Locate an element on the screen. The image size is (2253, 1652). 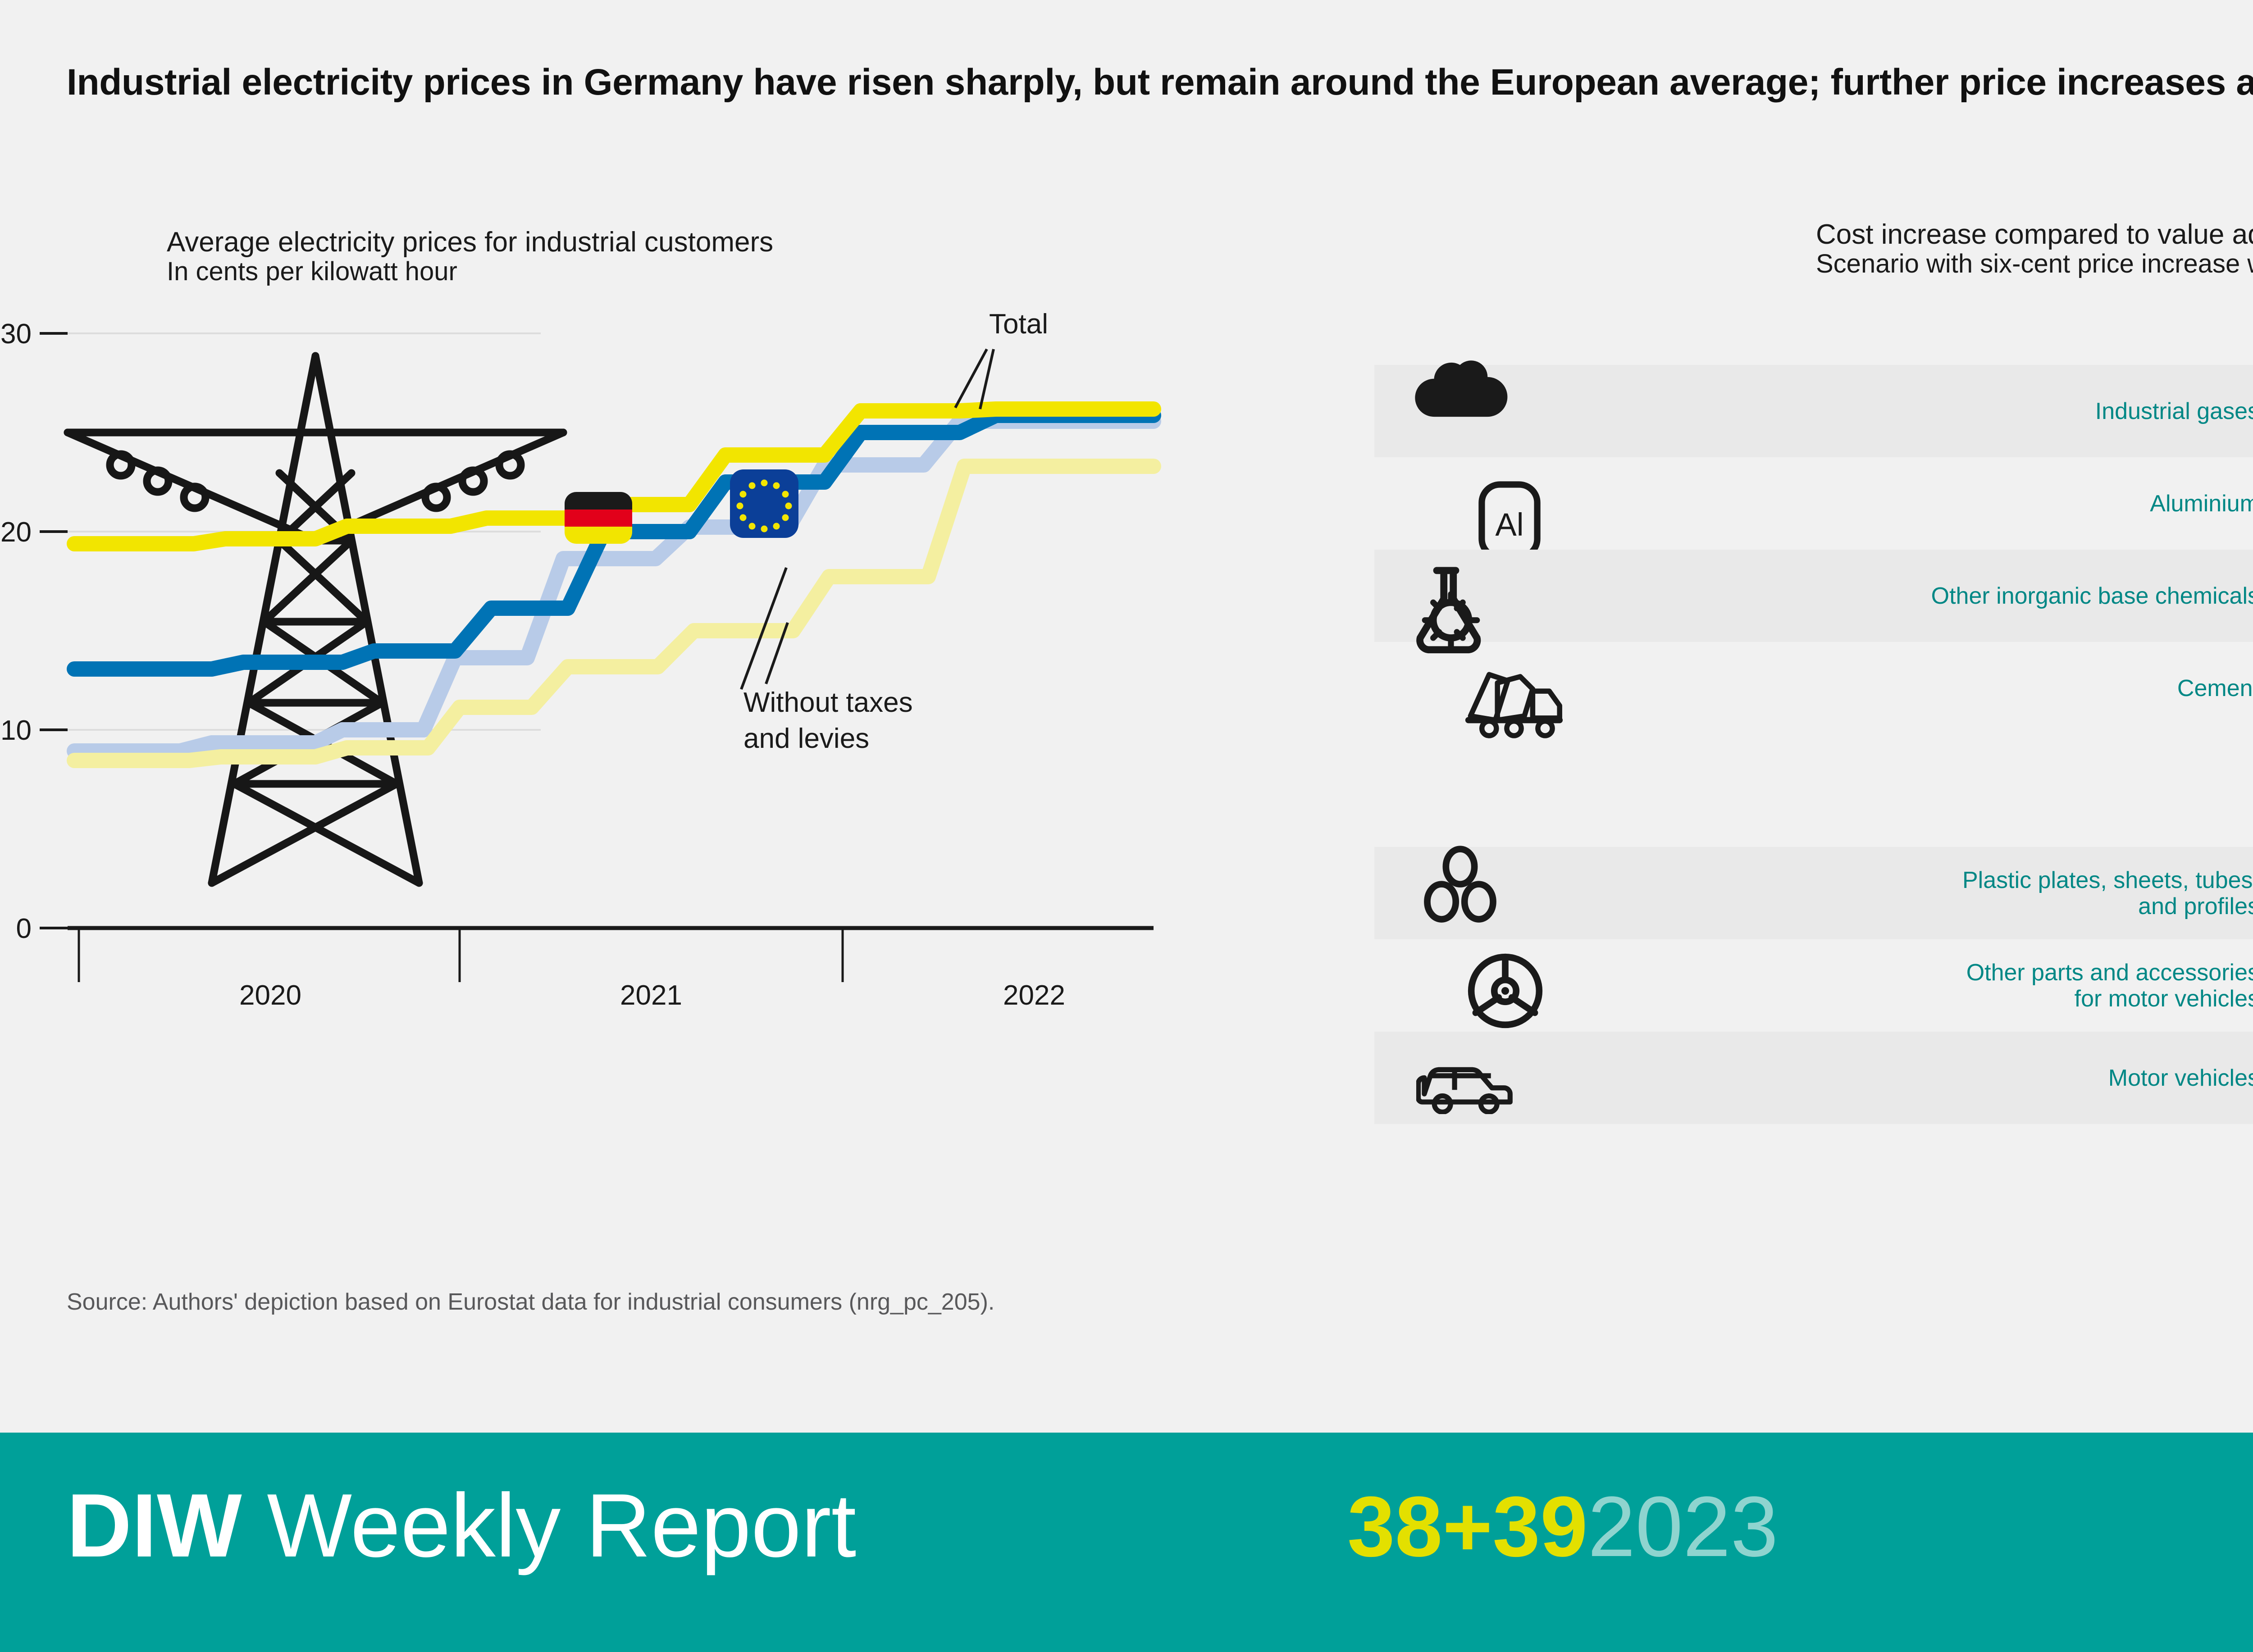
svg-text: Al is located at coordinates (1509, 525).